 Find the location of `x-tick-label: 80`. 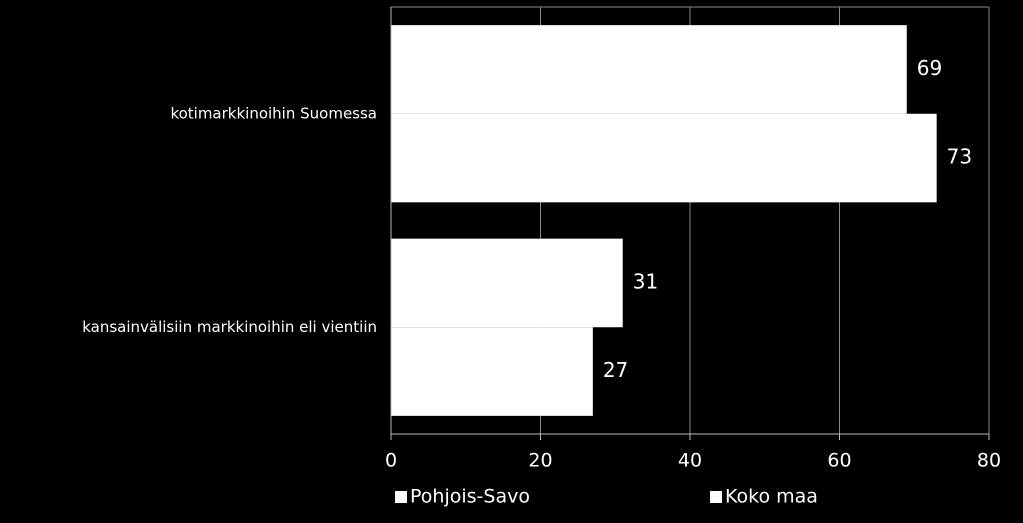

x-tick-label: 80 is located at coordinates (989, 461).